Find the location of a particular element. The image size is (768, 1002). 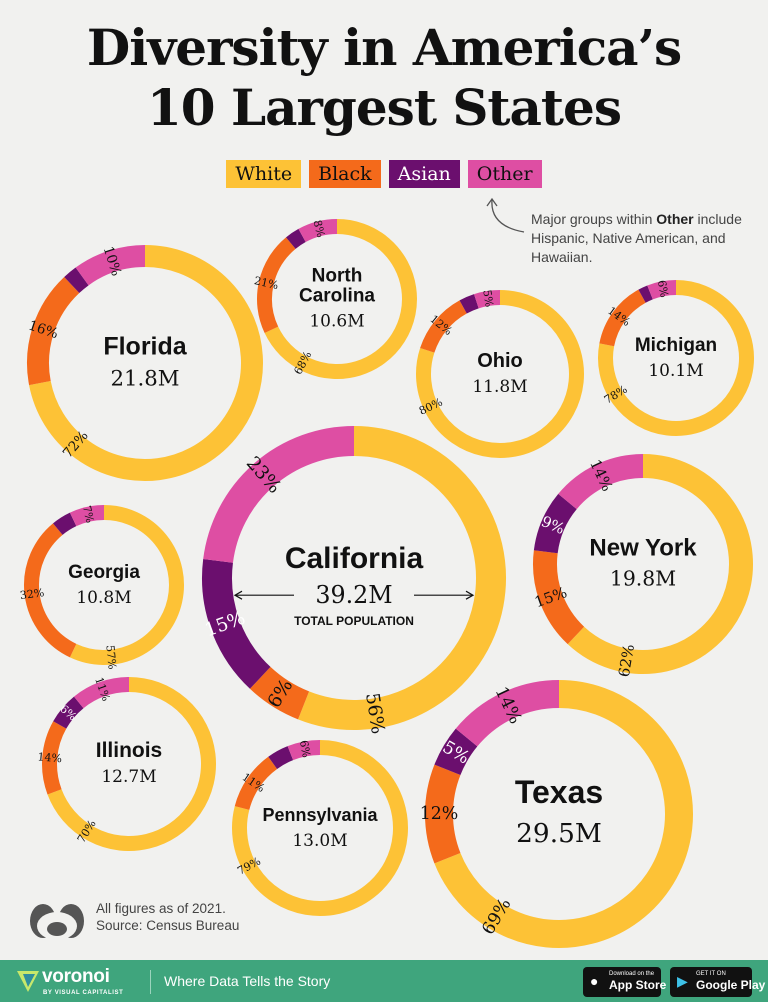

state-population: 11.8M is located at coordinates (499, 387).